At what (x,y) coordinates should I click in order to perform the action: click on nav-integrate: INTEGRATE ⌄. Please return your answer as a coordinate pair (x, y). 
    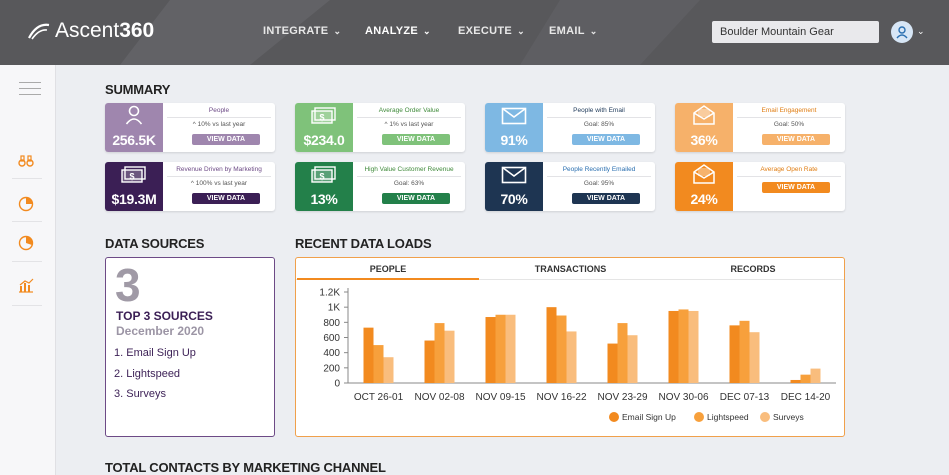
    Looking at the image, I should click on (302, 31).